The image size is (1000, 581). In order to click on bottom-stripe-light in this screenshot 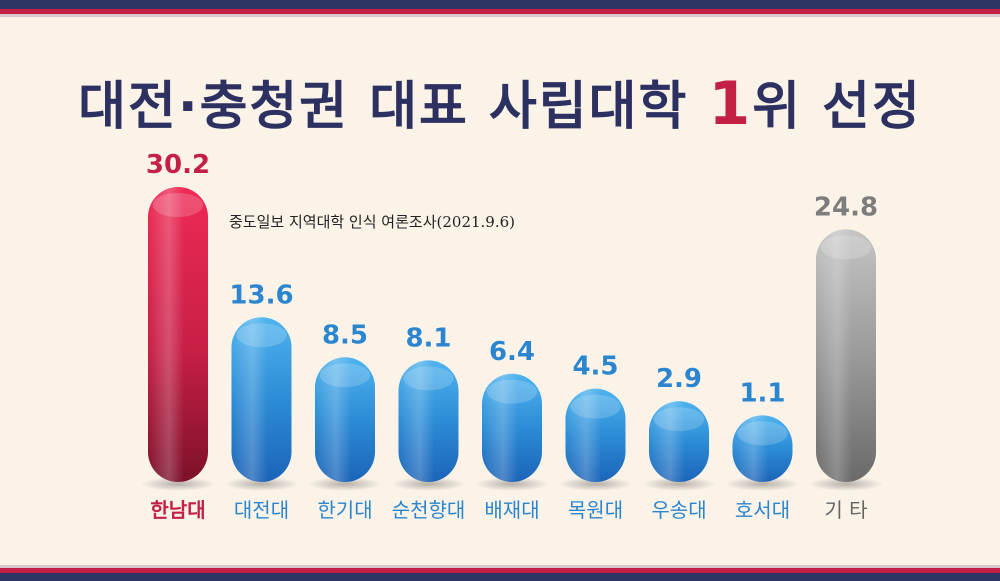, I will do `click(500, 566)`.